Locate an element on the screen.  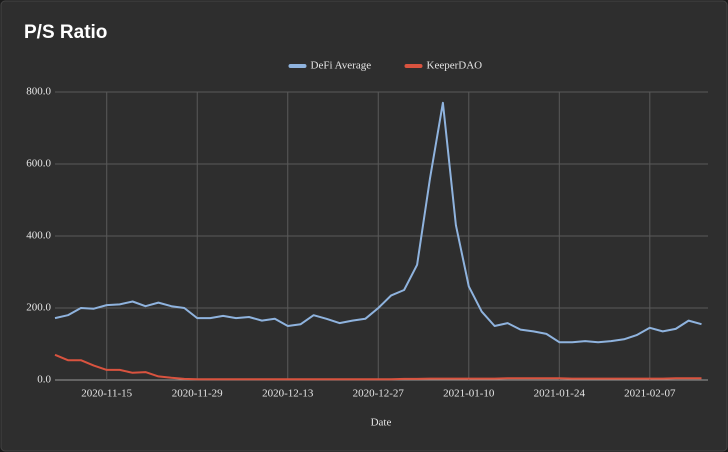
y-tick-label: 600.0 is located at coordinates (38, 164).